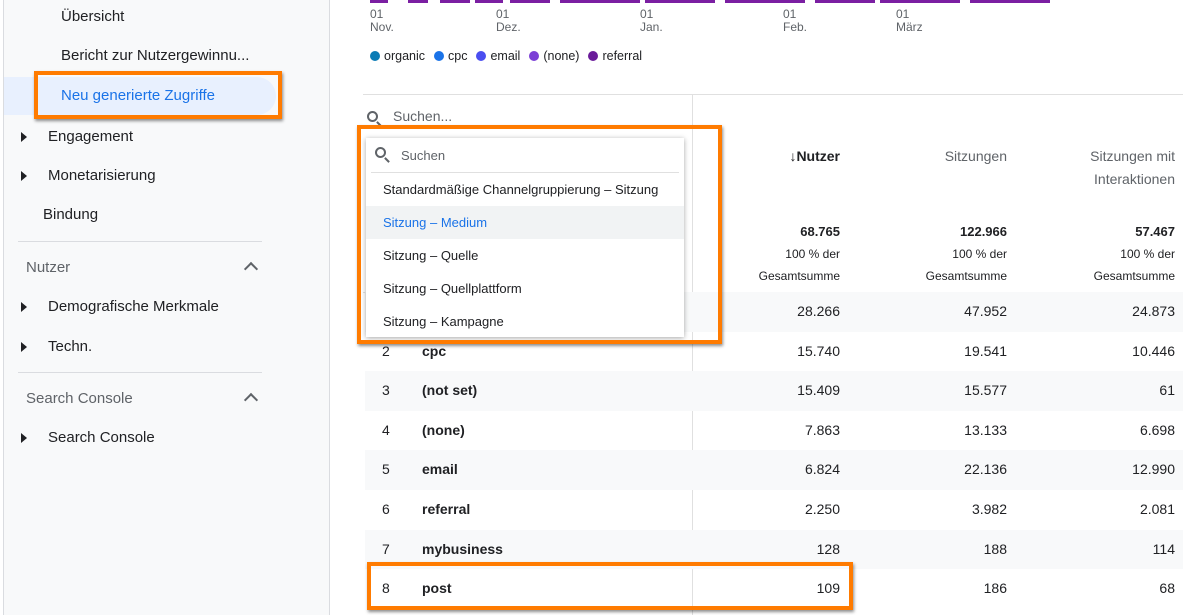 This screenshot has height=615, width=1183. I want to click on column-header-sitzungen: Sitzungen, so click(975, 156).